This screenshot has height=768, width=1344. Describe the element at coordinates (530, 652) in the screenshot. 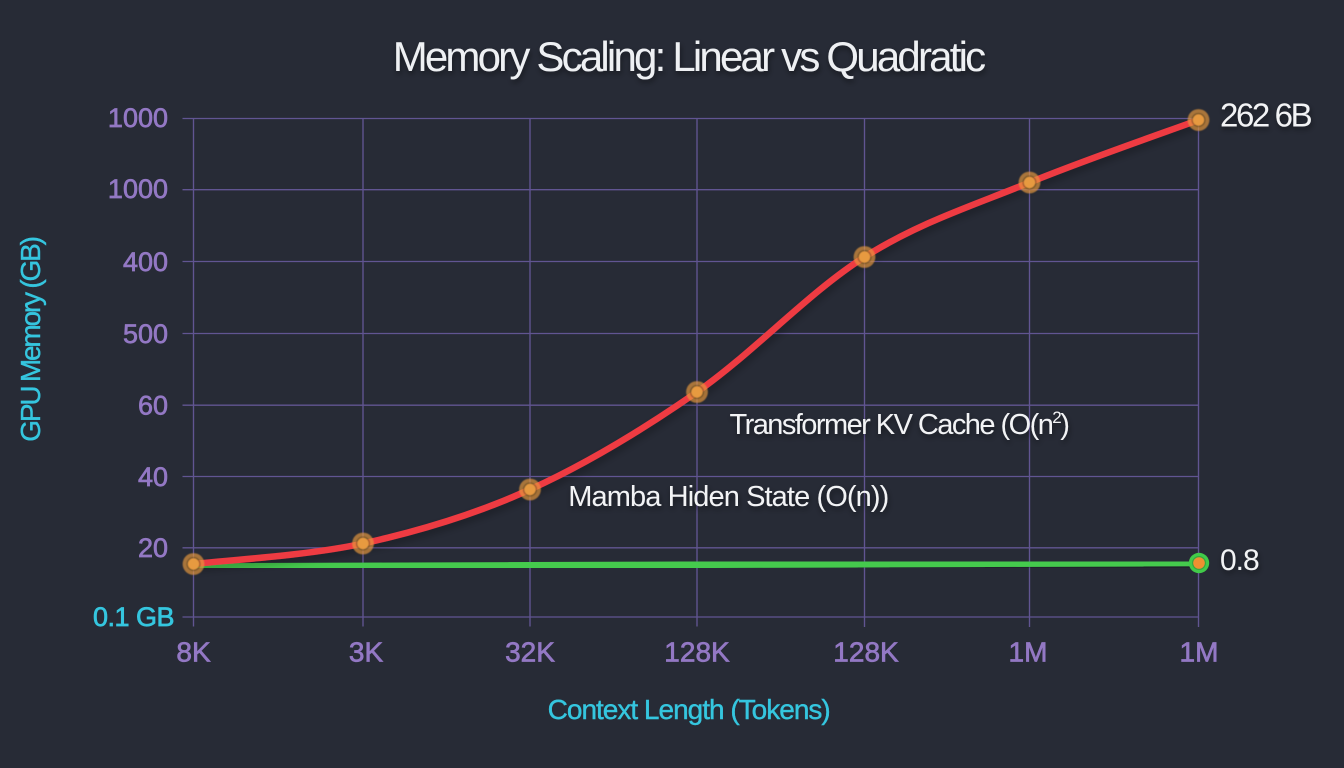

I see `svg-text: 32K` at that location.